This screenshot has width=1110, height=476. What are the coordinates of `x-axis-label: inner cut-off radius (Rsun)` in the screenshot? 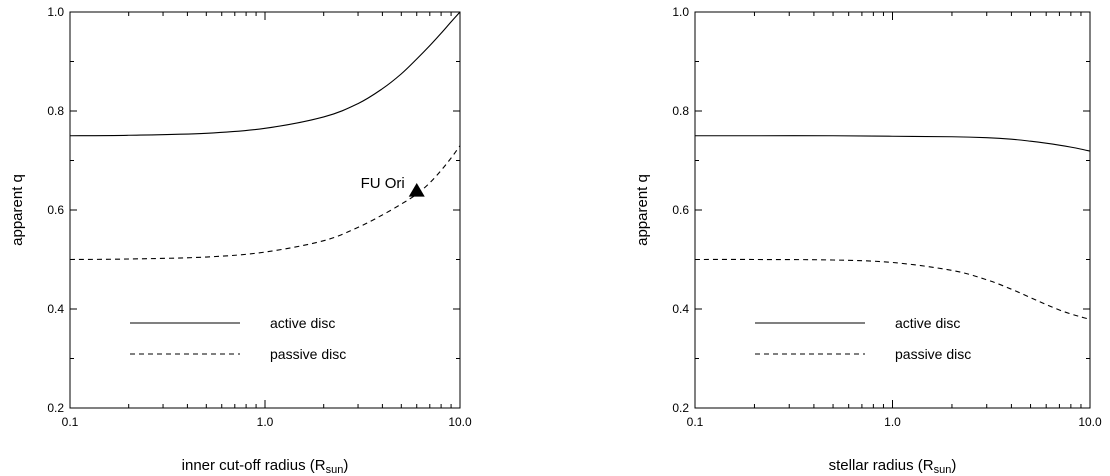 It's located at (265, 466).